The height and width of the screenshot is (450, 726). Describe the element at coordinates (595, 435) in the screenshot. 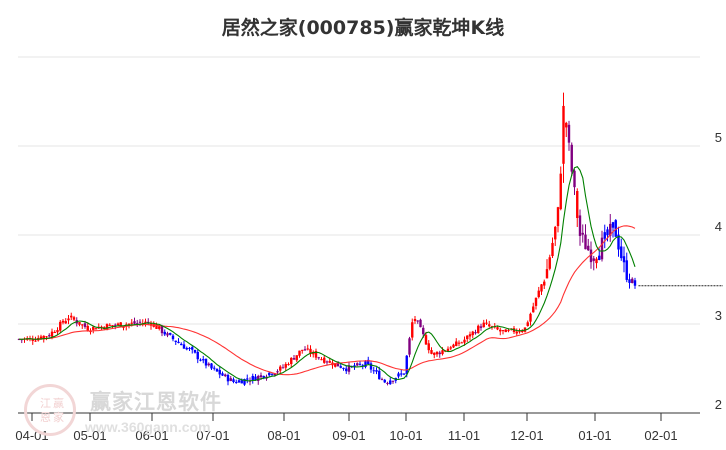

I see `x-tick-label: 01-01` at that location.